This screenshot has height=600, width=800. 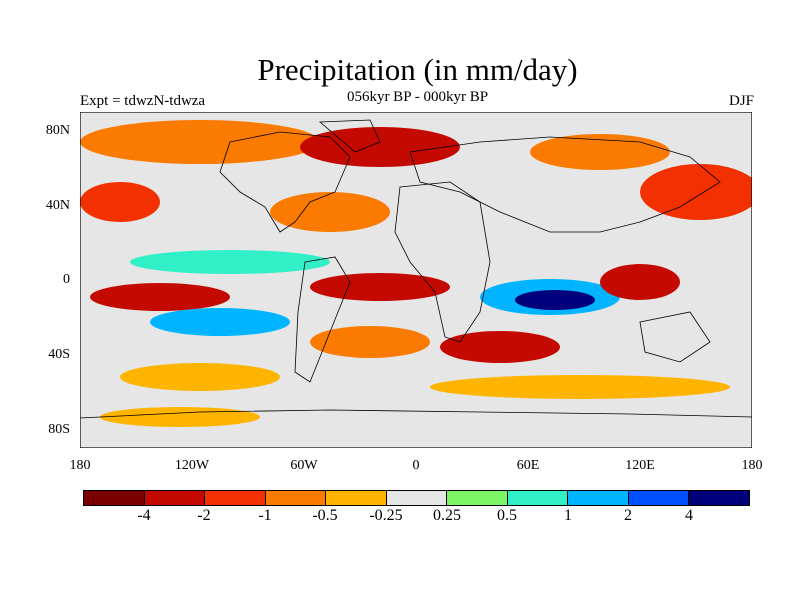 I want to click on lon-tick-label: 60W, so click(x=304, y=465).